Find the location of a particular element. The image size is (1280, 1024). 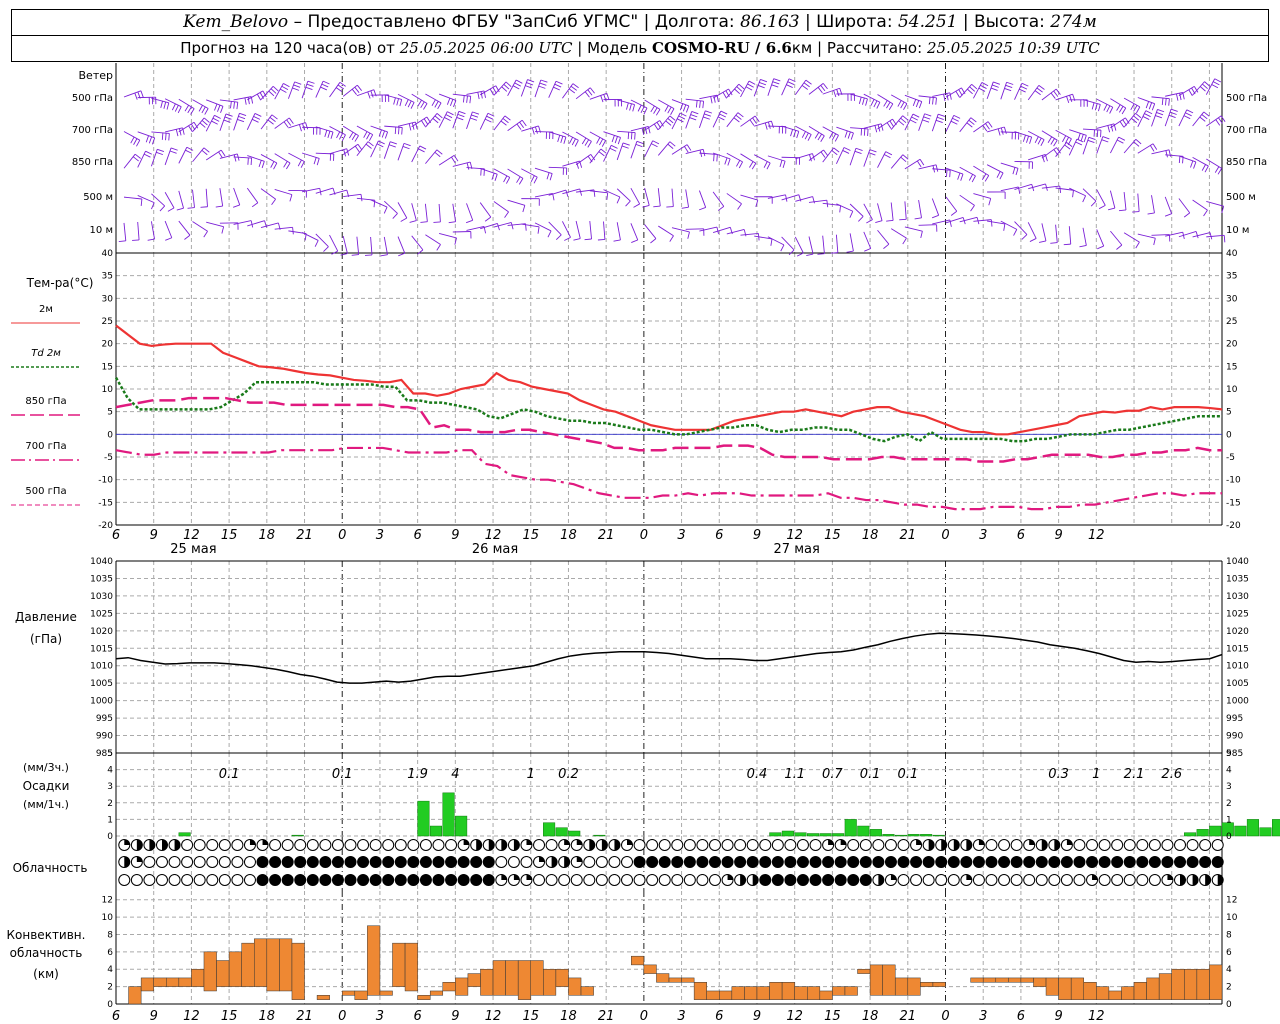

precip-title-1h: (мм/1ч.) is located at coordinates (46, 804).